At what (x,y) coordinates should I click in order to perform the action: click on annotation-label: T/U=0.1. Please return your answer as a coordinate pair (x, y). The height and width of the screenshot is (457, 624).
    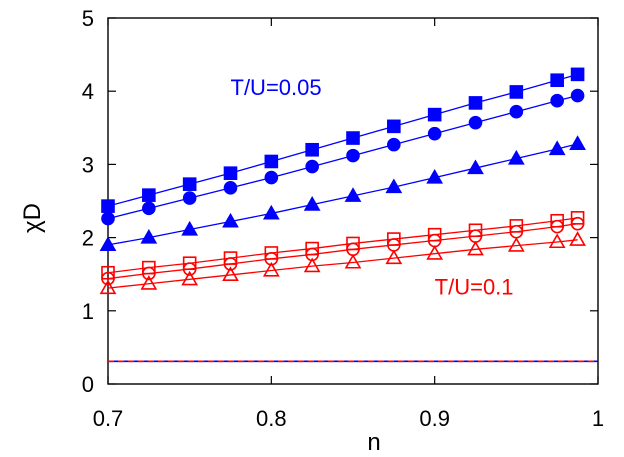
    Looking at the image, I should click on (474, 287).